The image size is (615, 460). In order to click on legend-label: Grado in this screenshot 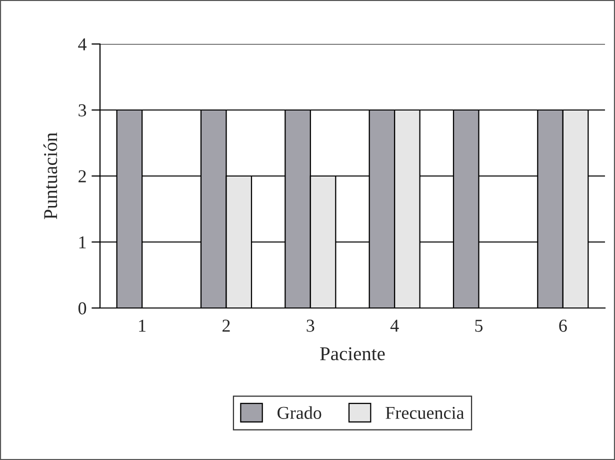, I will do `click(300, 412)`.